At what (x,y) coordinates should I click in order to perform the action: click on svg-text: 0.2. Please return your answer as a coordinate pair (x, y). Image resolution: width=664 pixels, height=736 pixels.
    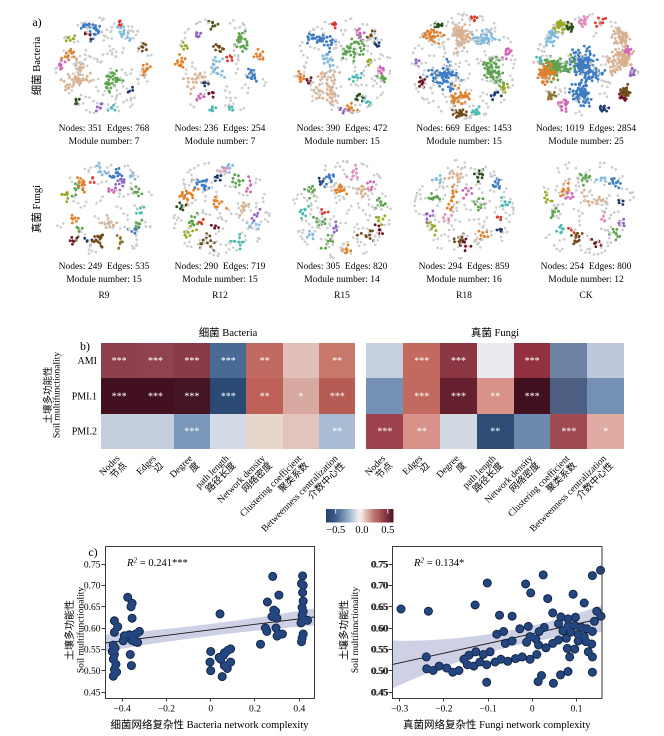
    Looking at the image, I should click on (255, 710).